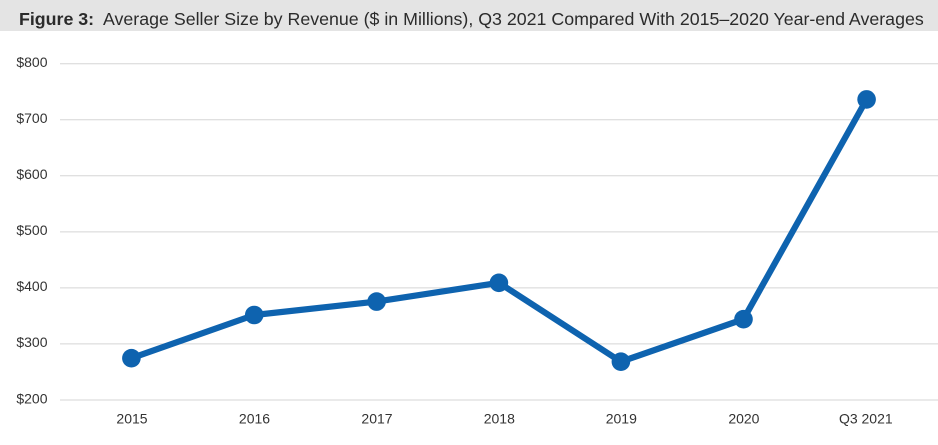  What do you see at coordinates (31, 62) in the screenshot?
I see `svg-text: $800` at bounding box center [31, 62].